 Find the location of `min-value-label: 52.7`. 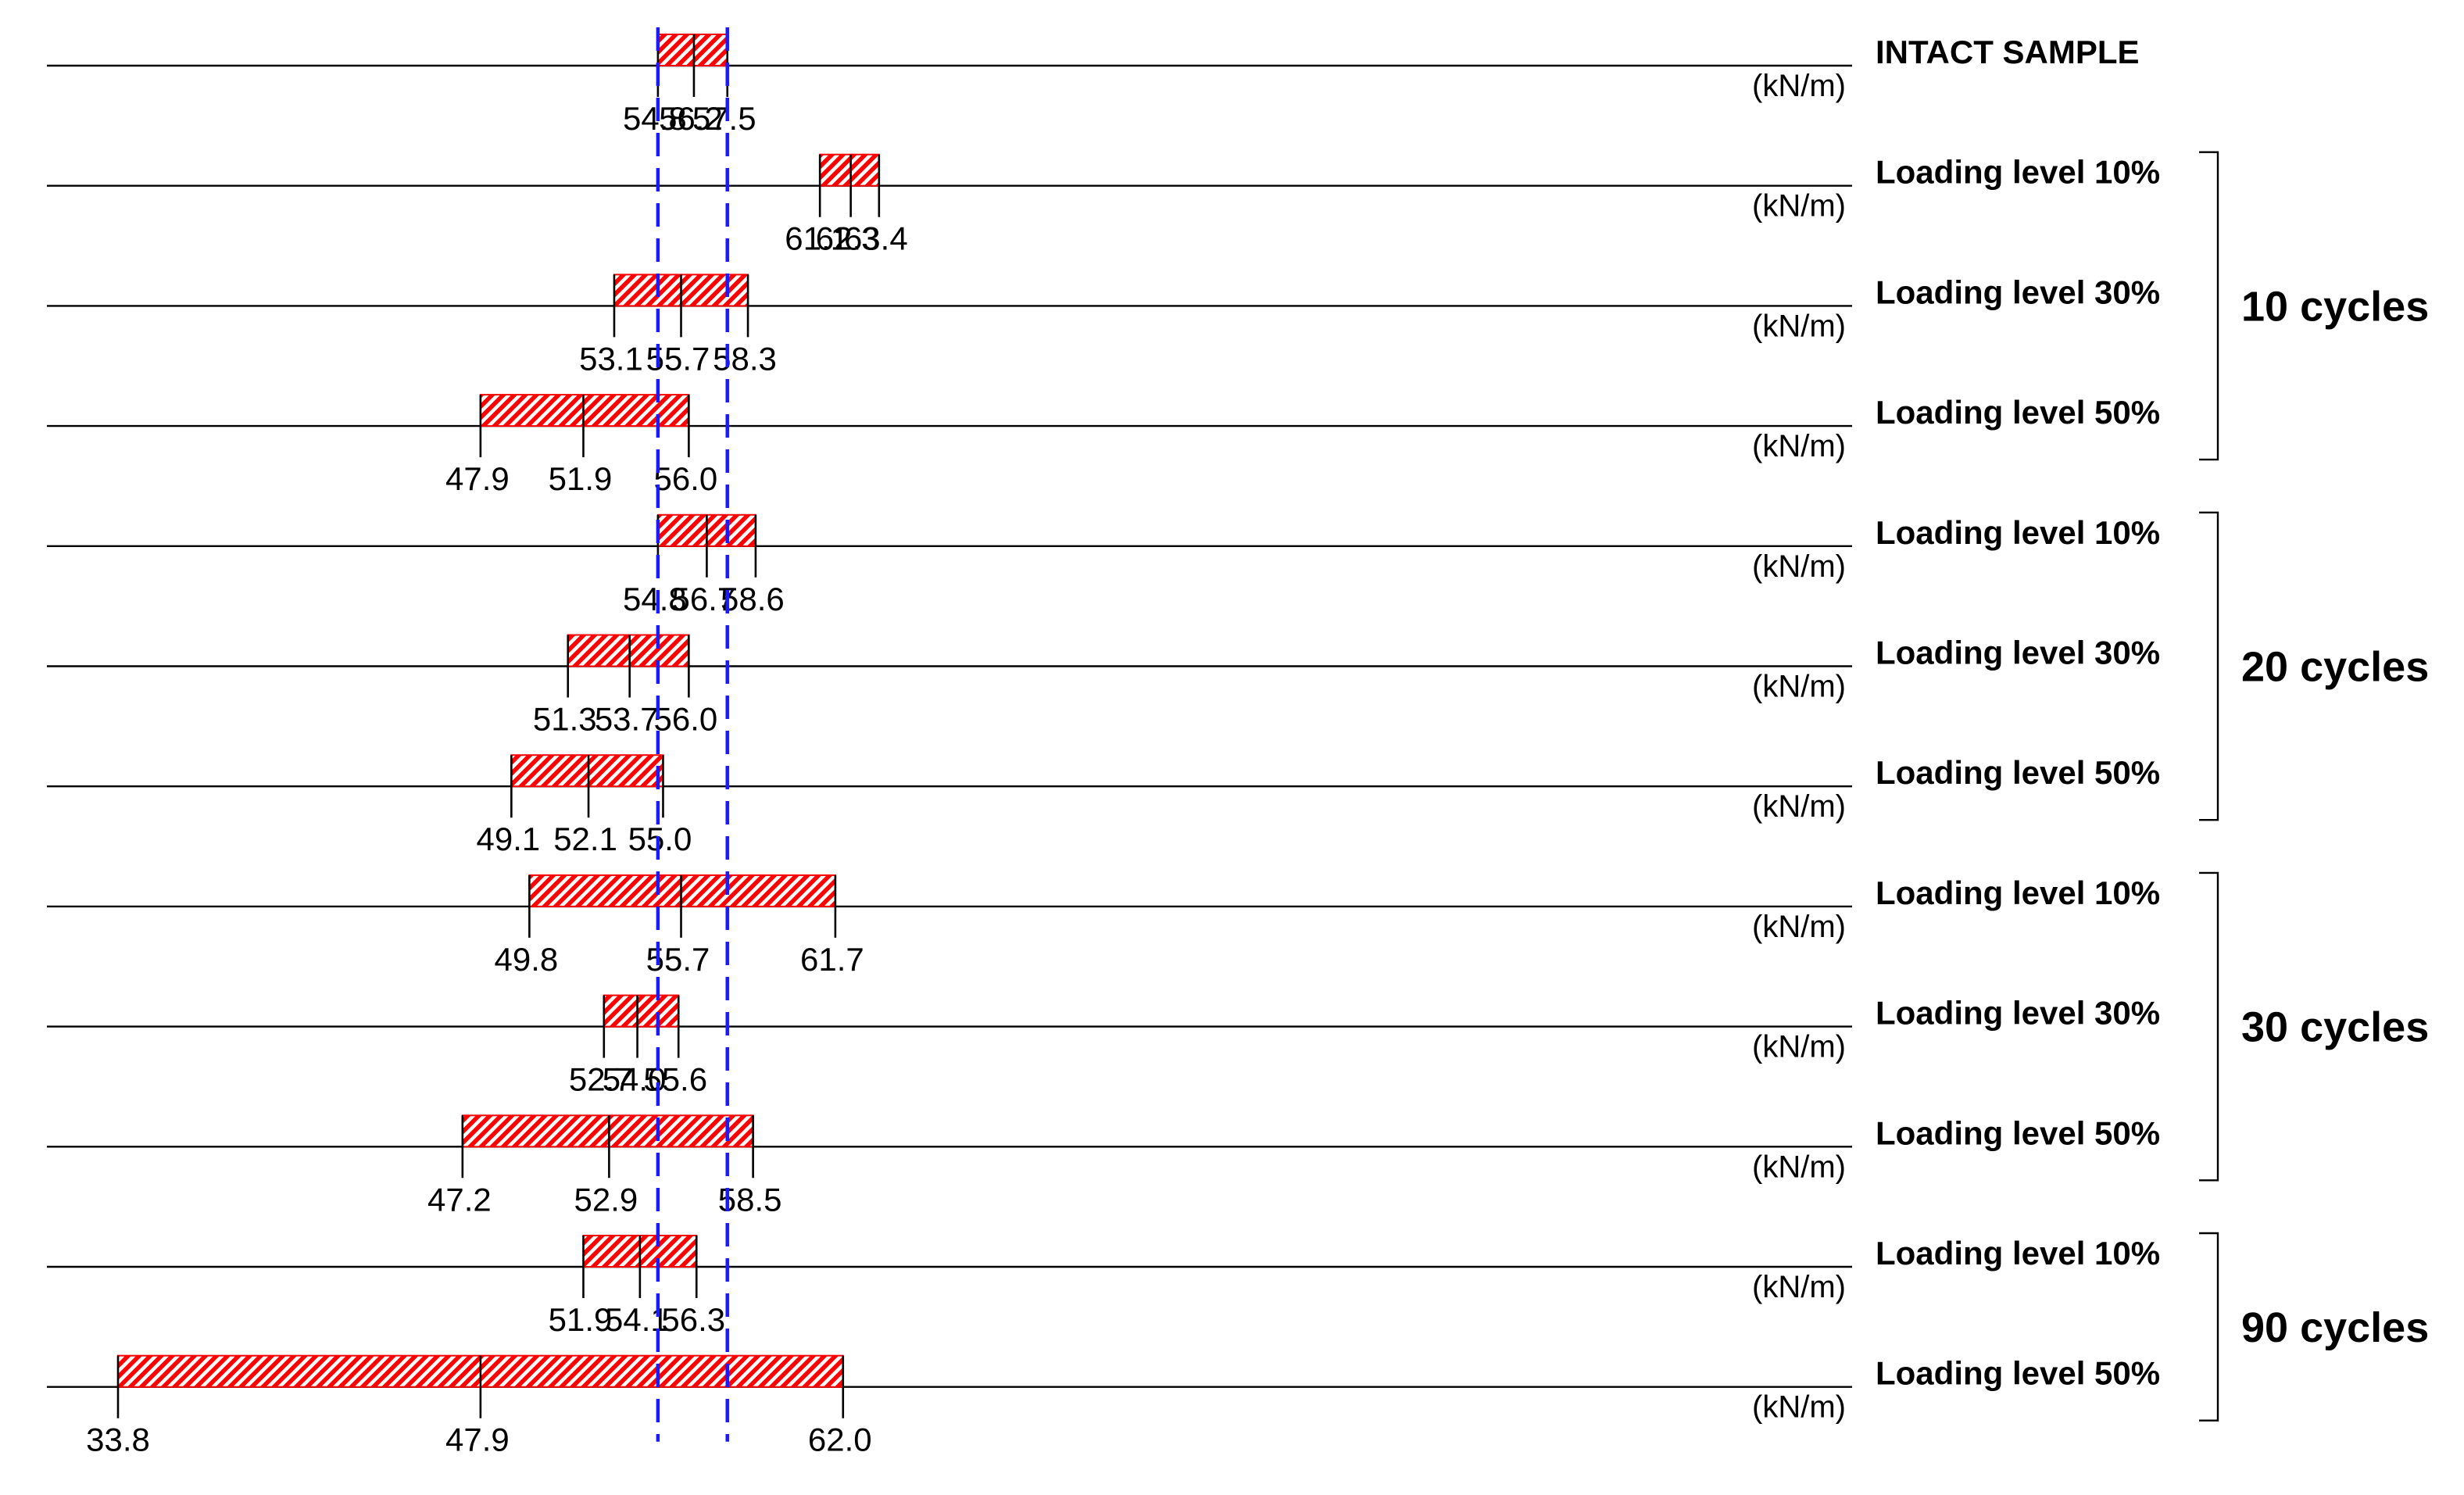

min-value-label: 52.7 is located at coordinates (601, 1079).